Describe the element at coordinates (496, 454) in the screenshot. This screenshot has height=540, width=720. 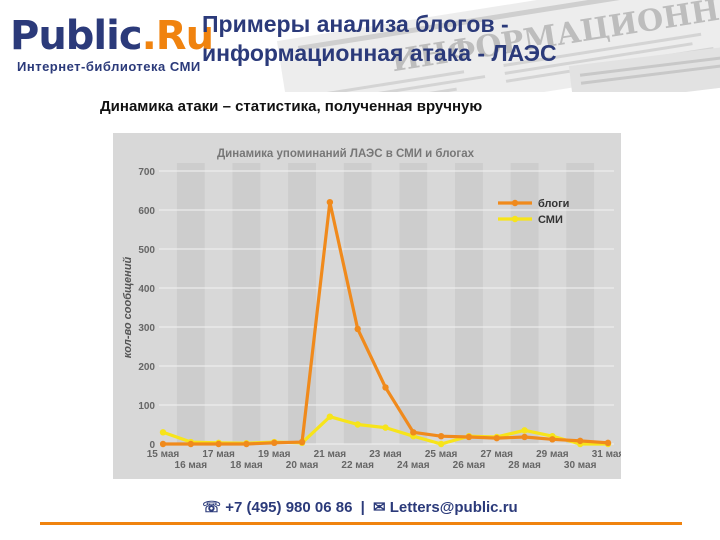
I see `x-tick-label: 27 мая` at that location.